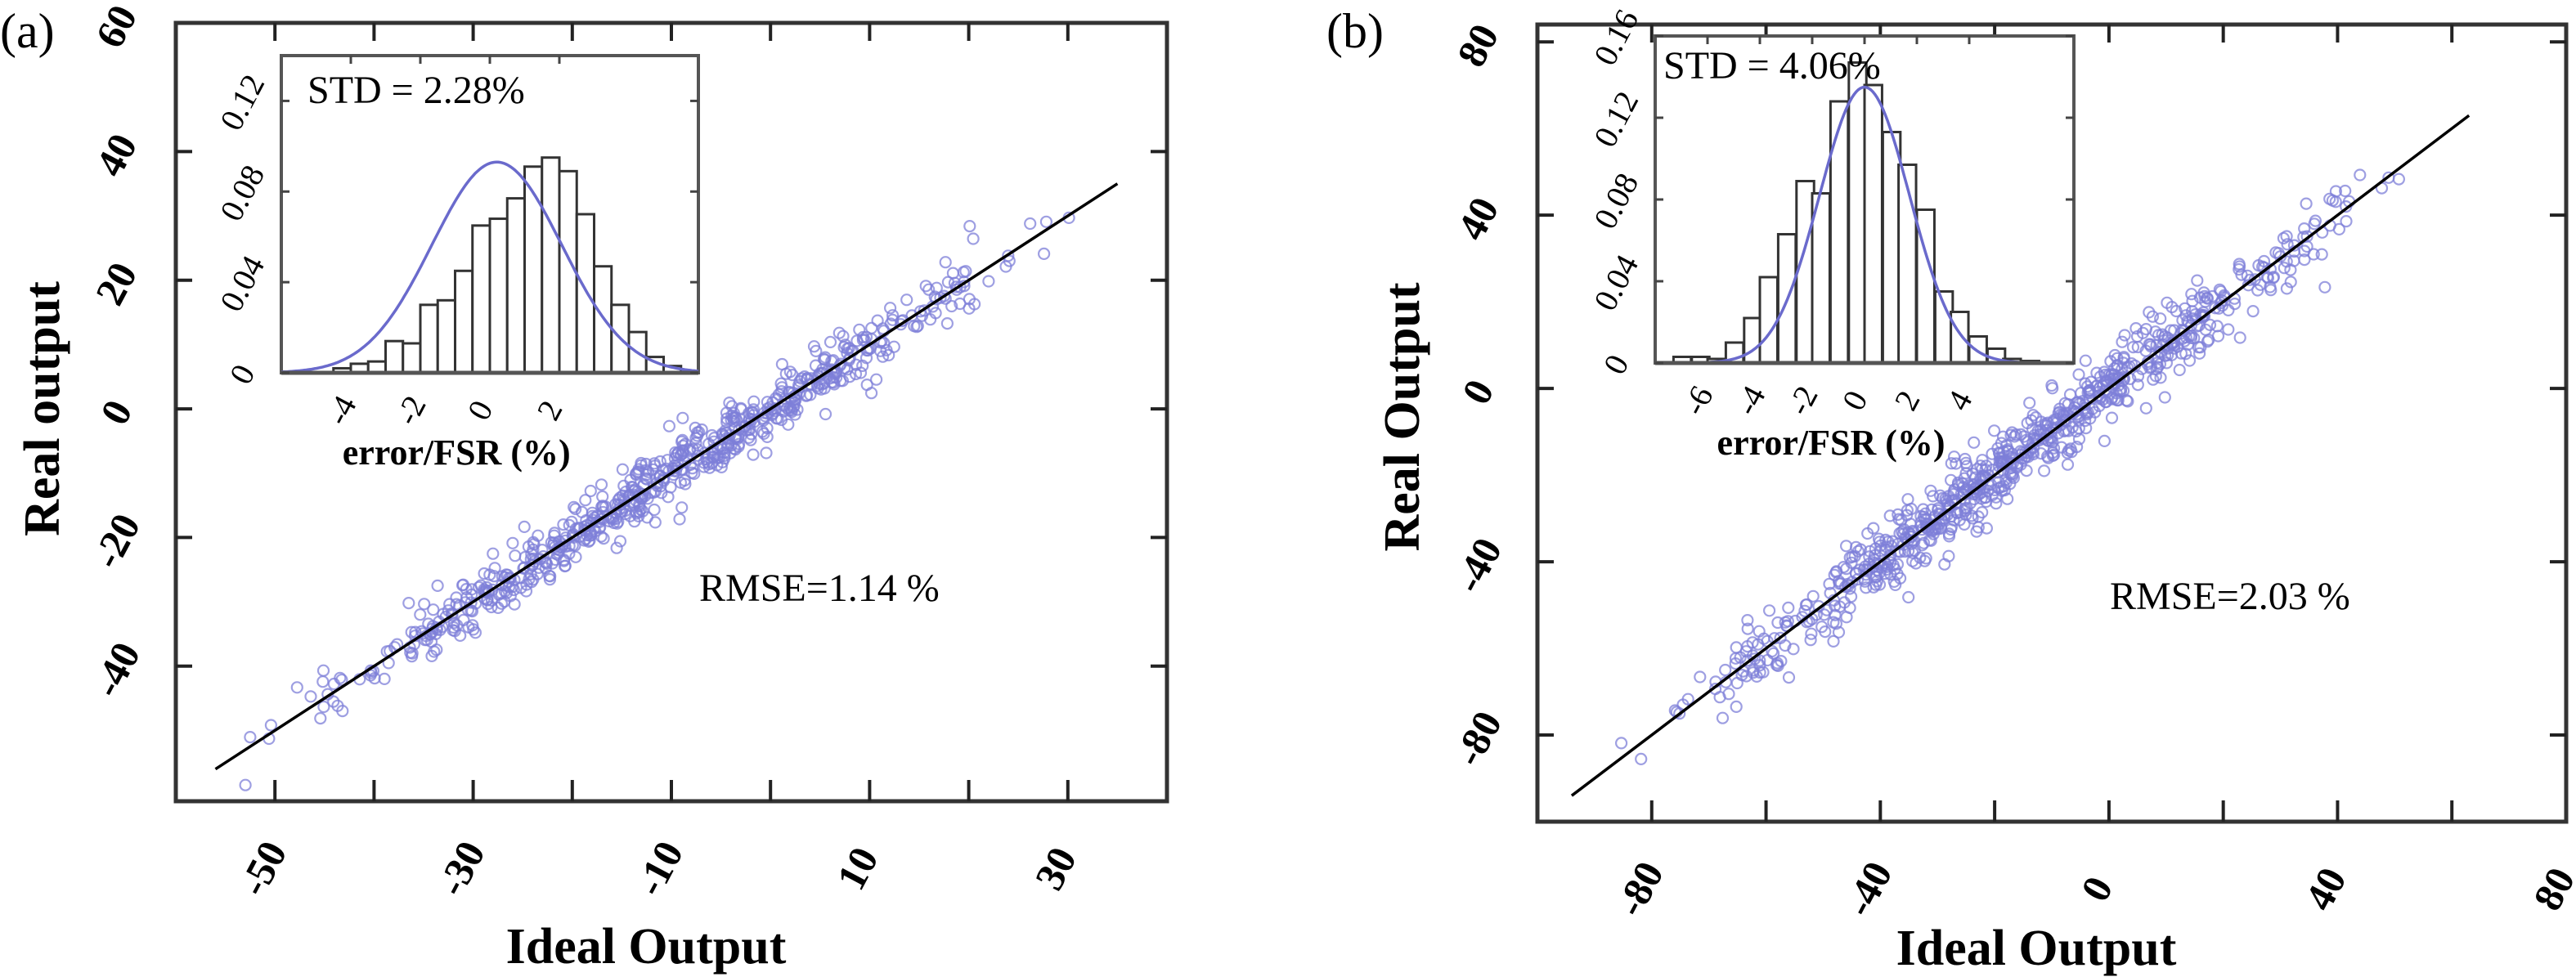 The image size is (2576, 977). I want to click on inset-x-axis-label: error/FSR (%), so click(457, 452).